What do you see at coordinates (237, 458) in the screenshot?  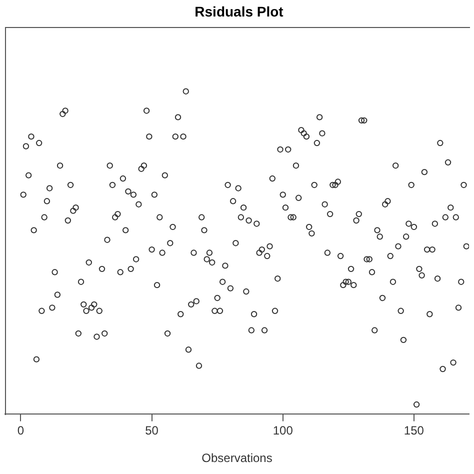 I see `x-axis-title: Observations` at bounding box center [237, 458].